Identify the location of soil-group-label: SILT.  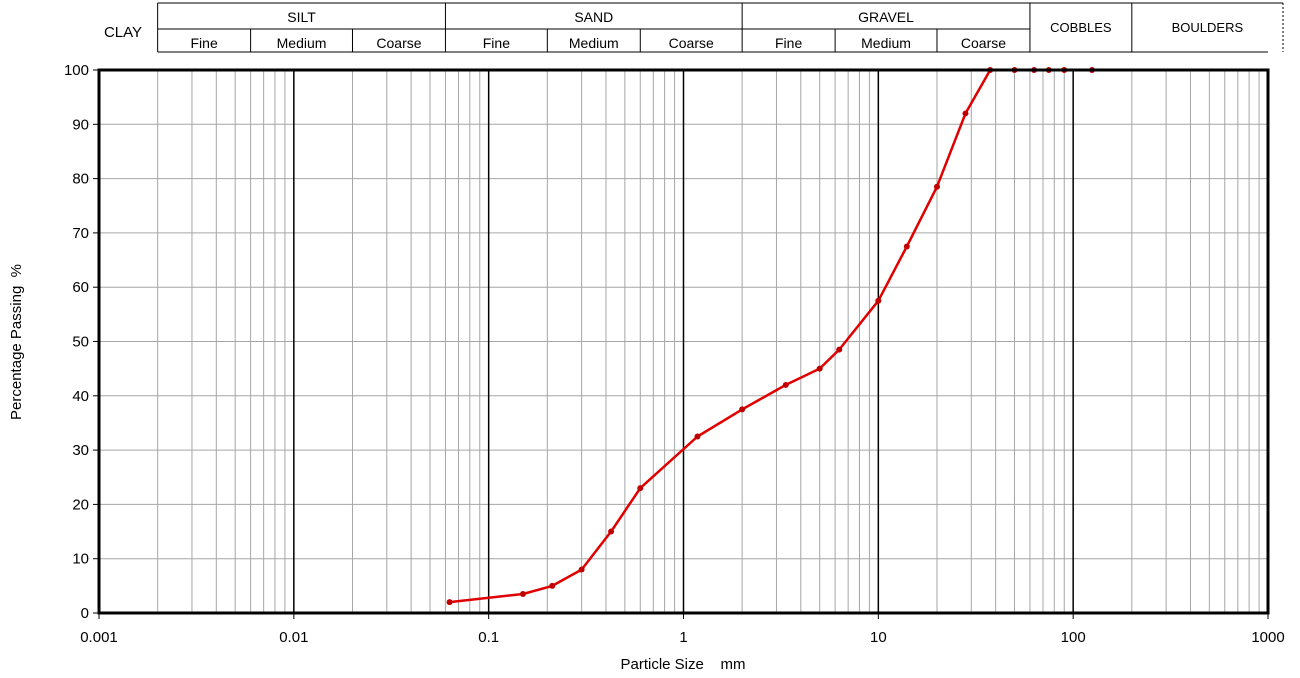
(301, 17).